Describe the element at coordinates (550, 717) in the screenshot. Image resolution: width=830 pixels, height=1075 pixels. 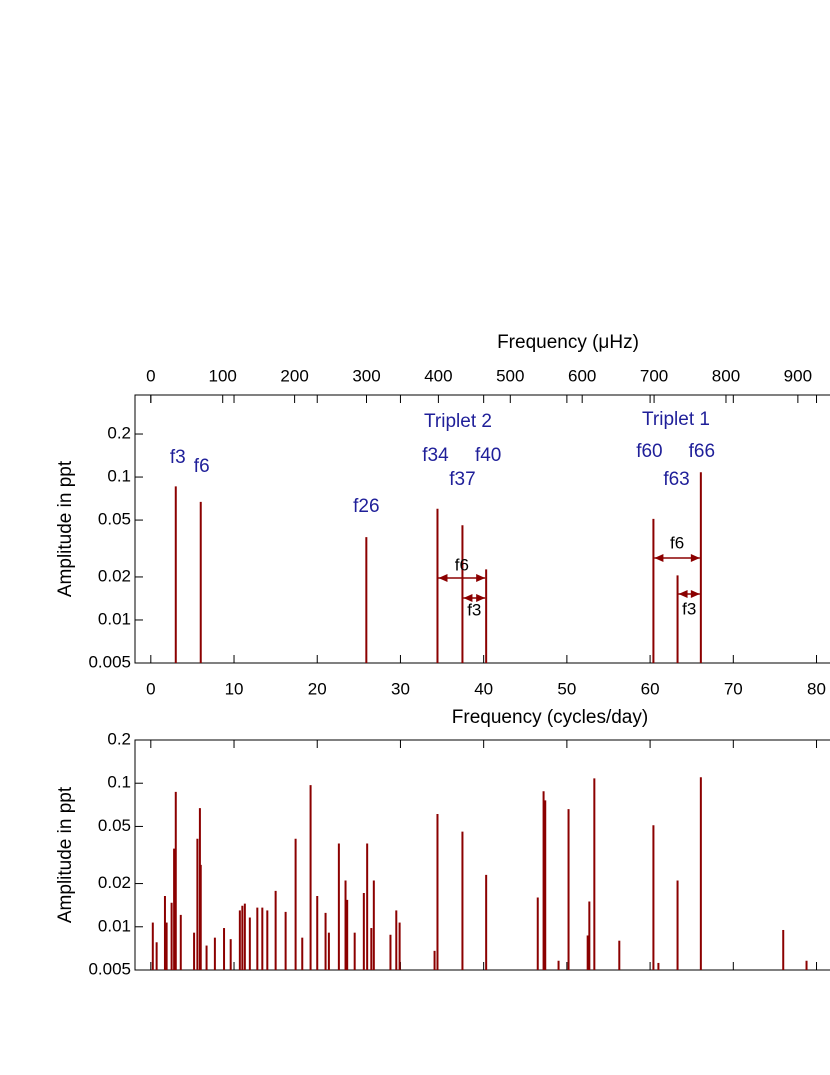
I see `x-axis-label: Frequency (cycles/day)` at that location.